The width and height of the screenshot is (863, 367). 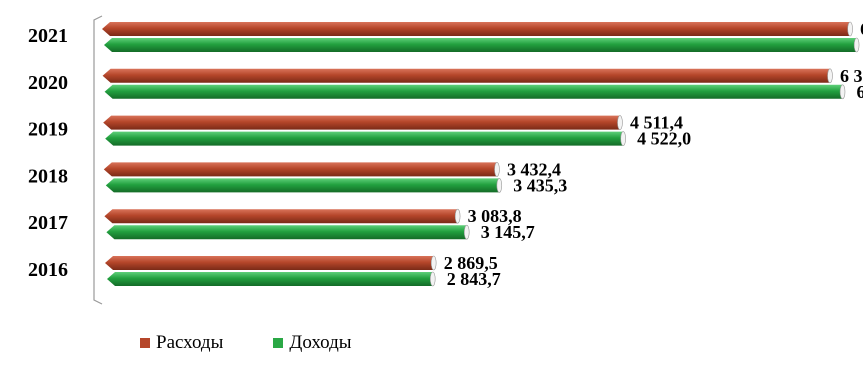 What do you see at coordinates (48, 223) in the screenshot?
I see `category-label: 2017` at bounding box center [48, 223].